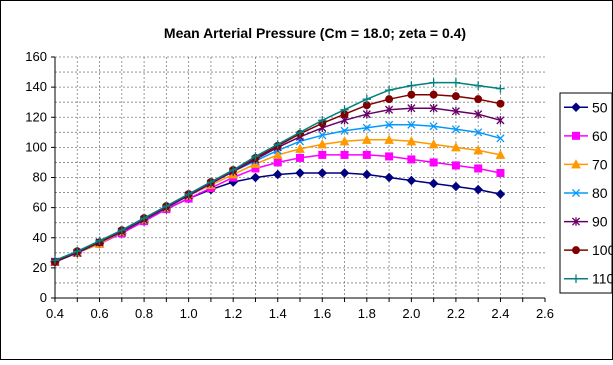 The image size is (613, 365). I want to click on legend-entry-70-swatch-marker, so click(576, 164).